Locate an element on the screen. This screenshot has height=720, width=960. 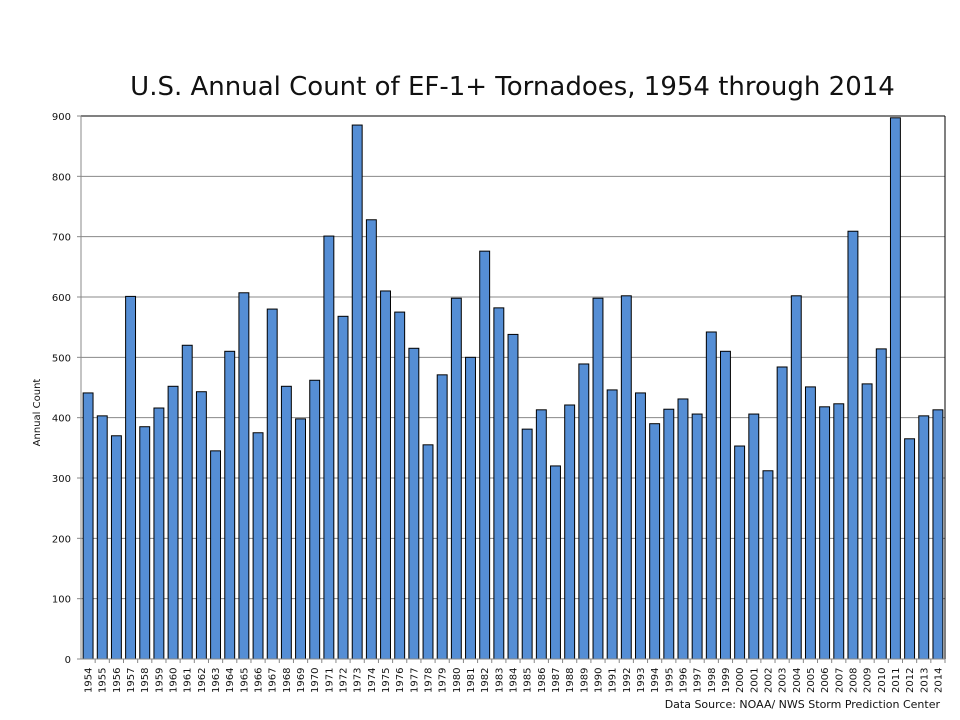
x-tick-label: 2009 is located at coordinates (868, 680).